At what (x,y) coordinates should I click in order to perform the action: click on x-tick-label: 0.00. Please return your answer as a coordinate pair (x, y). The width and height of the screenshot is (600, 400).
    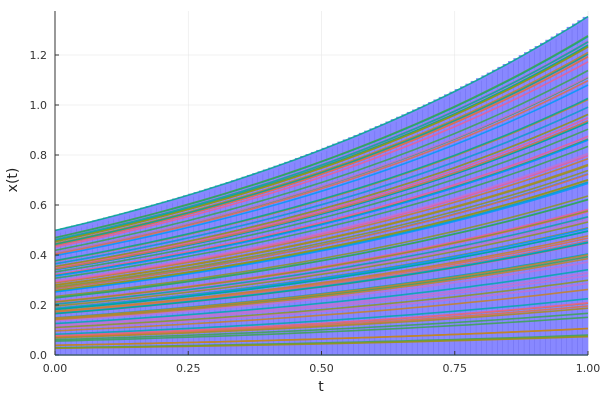
    Looking at the image, I should click on (55, 368).